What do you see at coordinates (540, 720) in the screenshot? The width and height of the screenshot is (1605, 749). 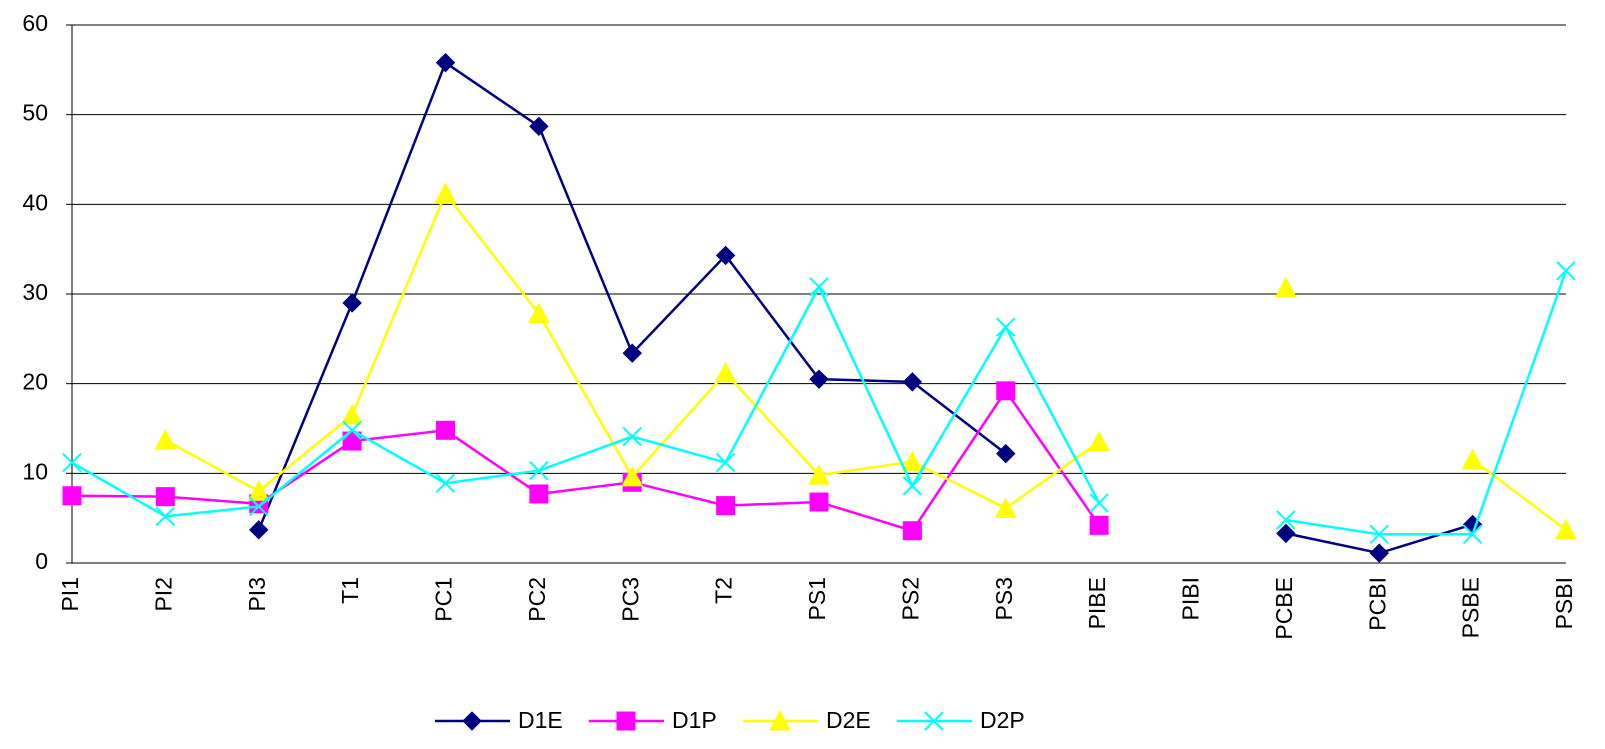 I see `legend-label: D1E` at bounding box center [540, 720].